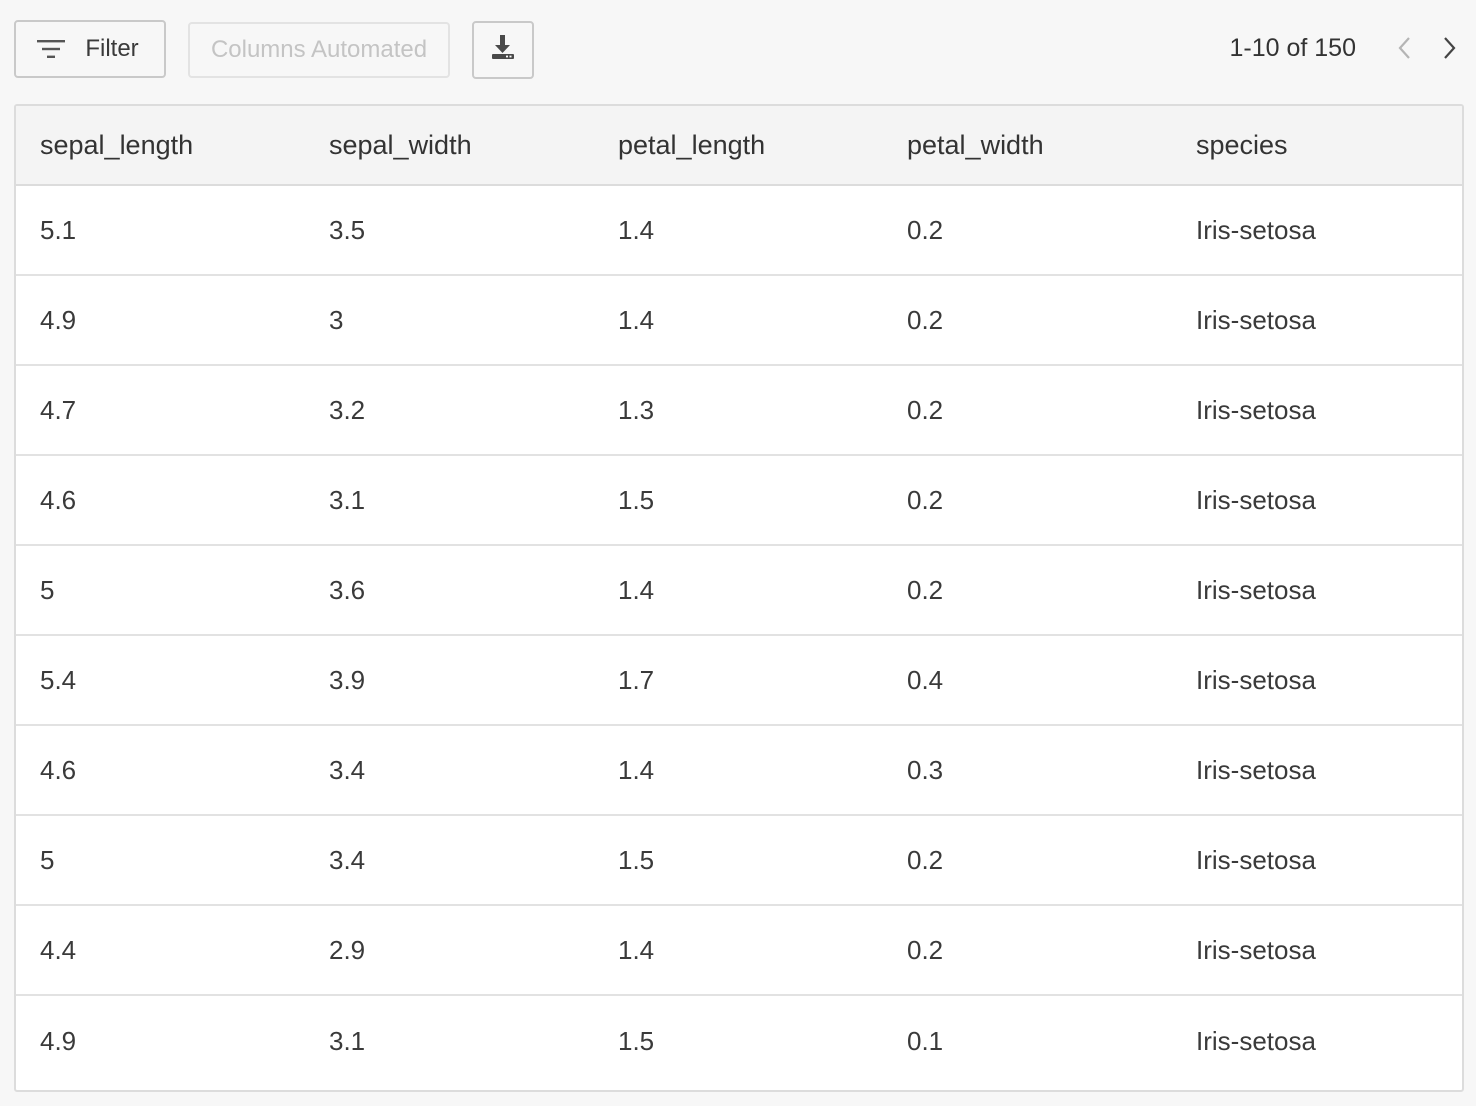  Describe the element at coordinates (739, 321) in the screenshot. I see `table-row: 4.9 3 1.4 0.2 Iris-setosa` at that location.